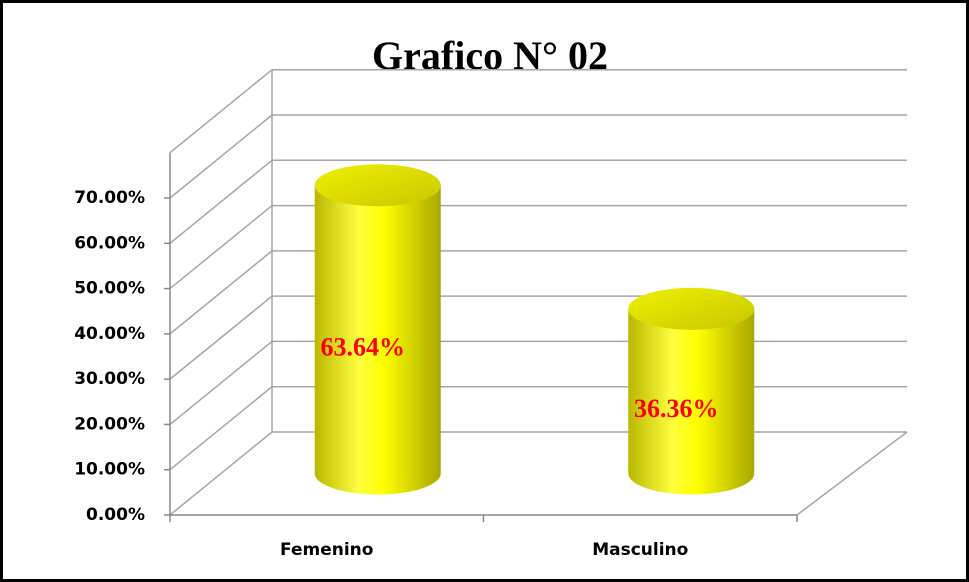 This screenshot has height=582, width=969. What do you see at coordinates (109, 289) in the screenshot?
I see `y-tick-label: 50.00%` at bounding box center [109, 289].